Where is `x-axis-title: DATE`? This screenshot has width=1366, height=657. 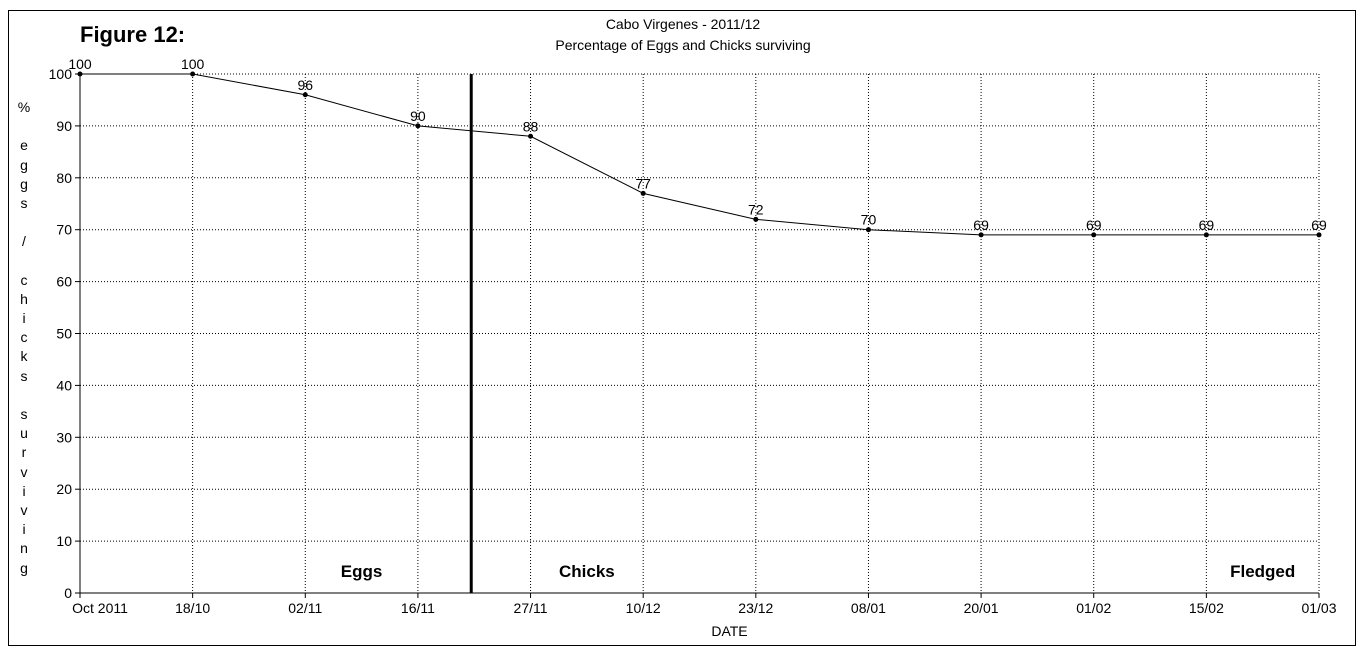 x-axis-title: DATE is located at coordinates (729, 631).